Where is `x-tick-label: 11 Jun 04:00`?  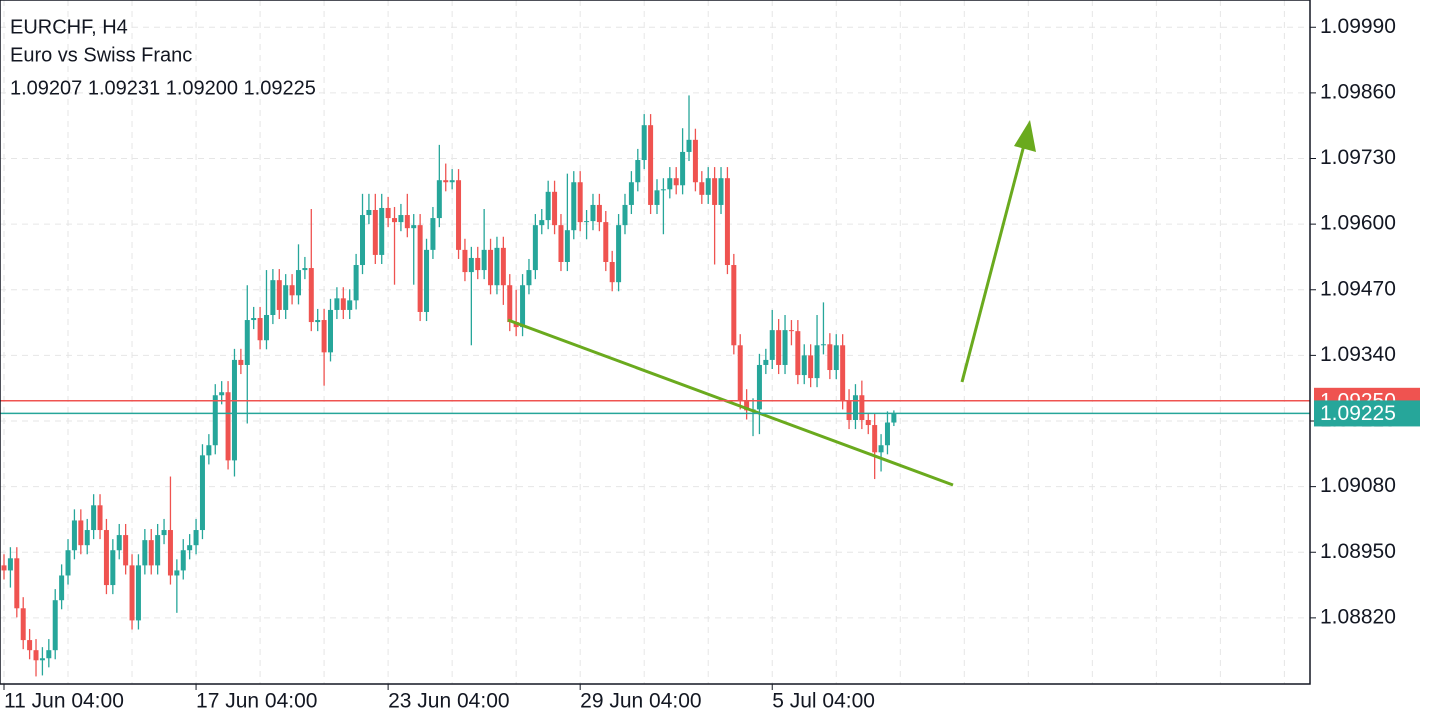
x-tick-label: 11 Jun 04:00 is located at coordinates (64, 701).